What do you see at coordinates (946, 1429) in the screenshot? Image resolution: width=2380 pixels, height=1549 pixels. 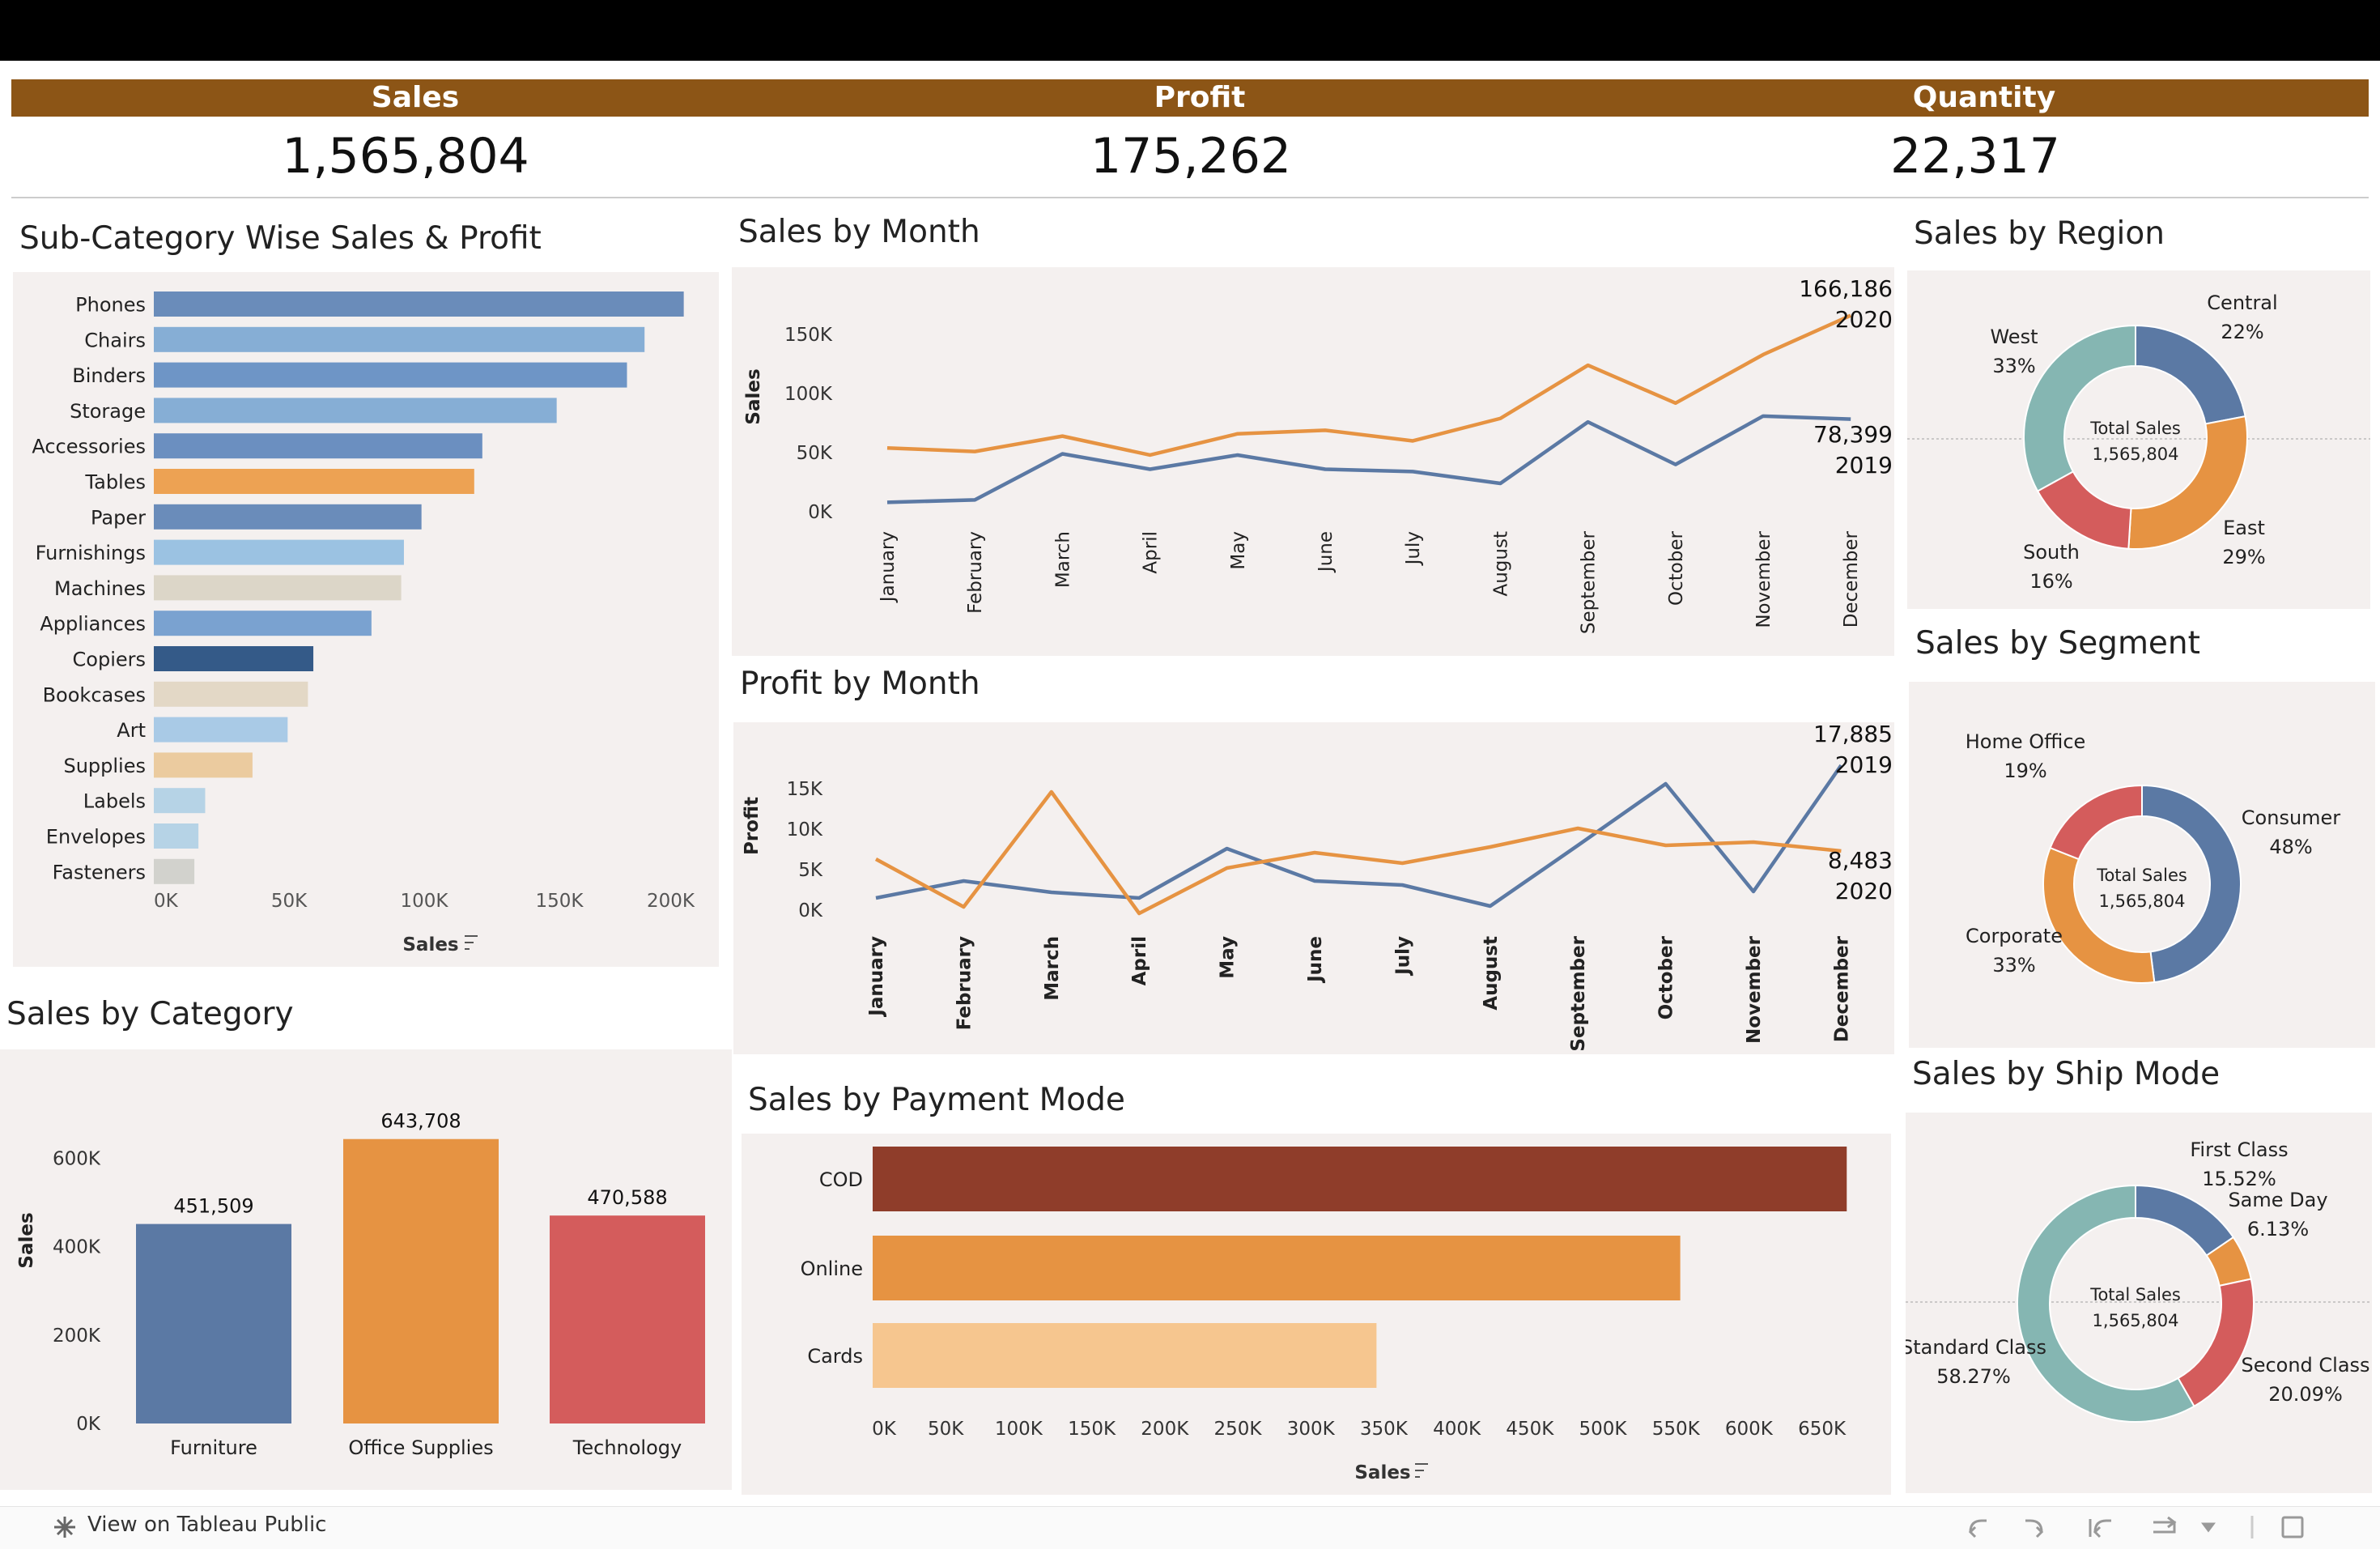 I see `payment-xtick: 50K` at bounding box center [946, 1429].